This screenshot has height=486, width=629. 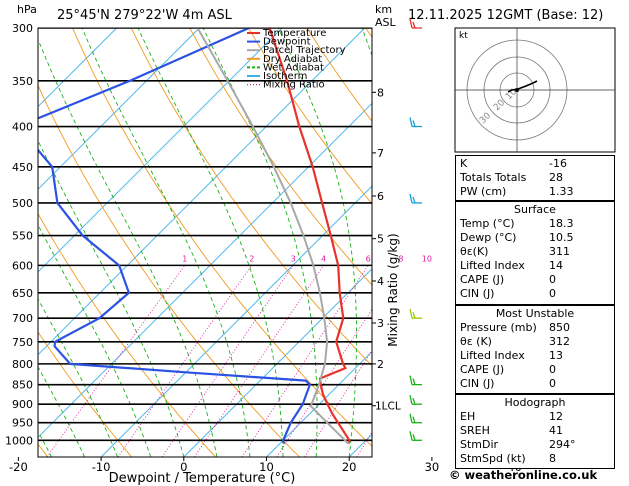 I want to click on temperature-tick-label: 30, so click(x=432, y=467).